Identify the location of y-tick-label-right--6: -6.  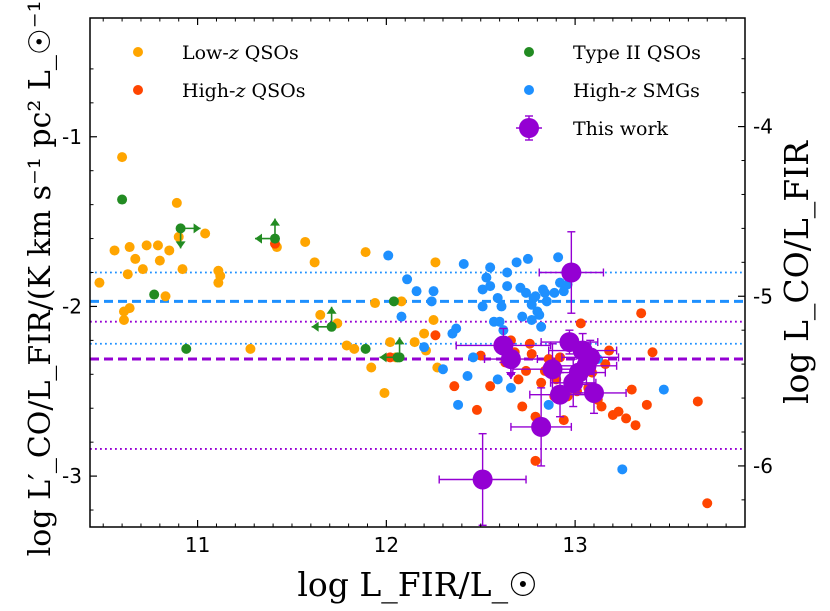
(763, 466).